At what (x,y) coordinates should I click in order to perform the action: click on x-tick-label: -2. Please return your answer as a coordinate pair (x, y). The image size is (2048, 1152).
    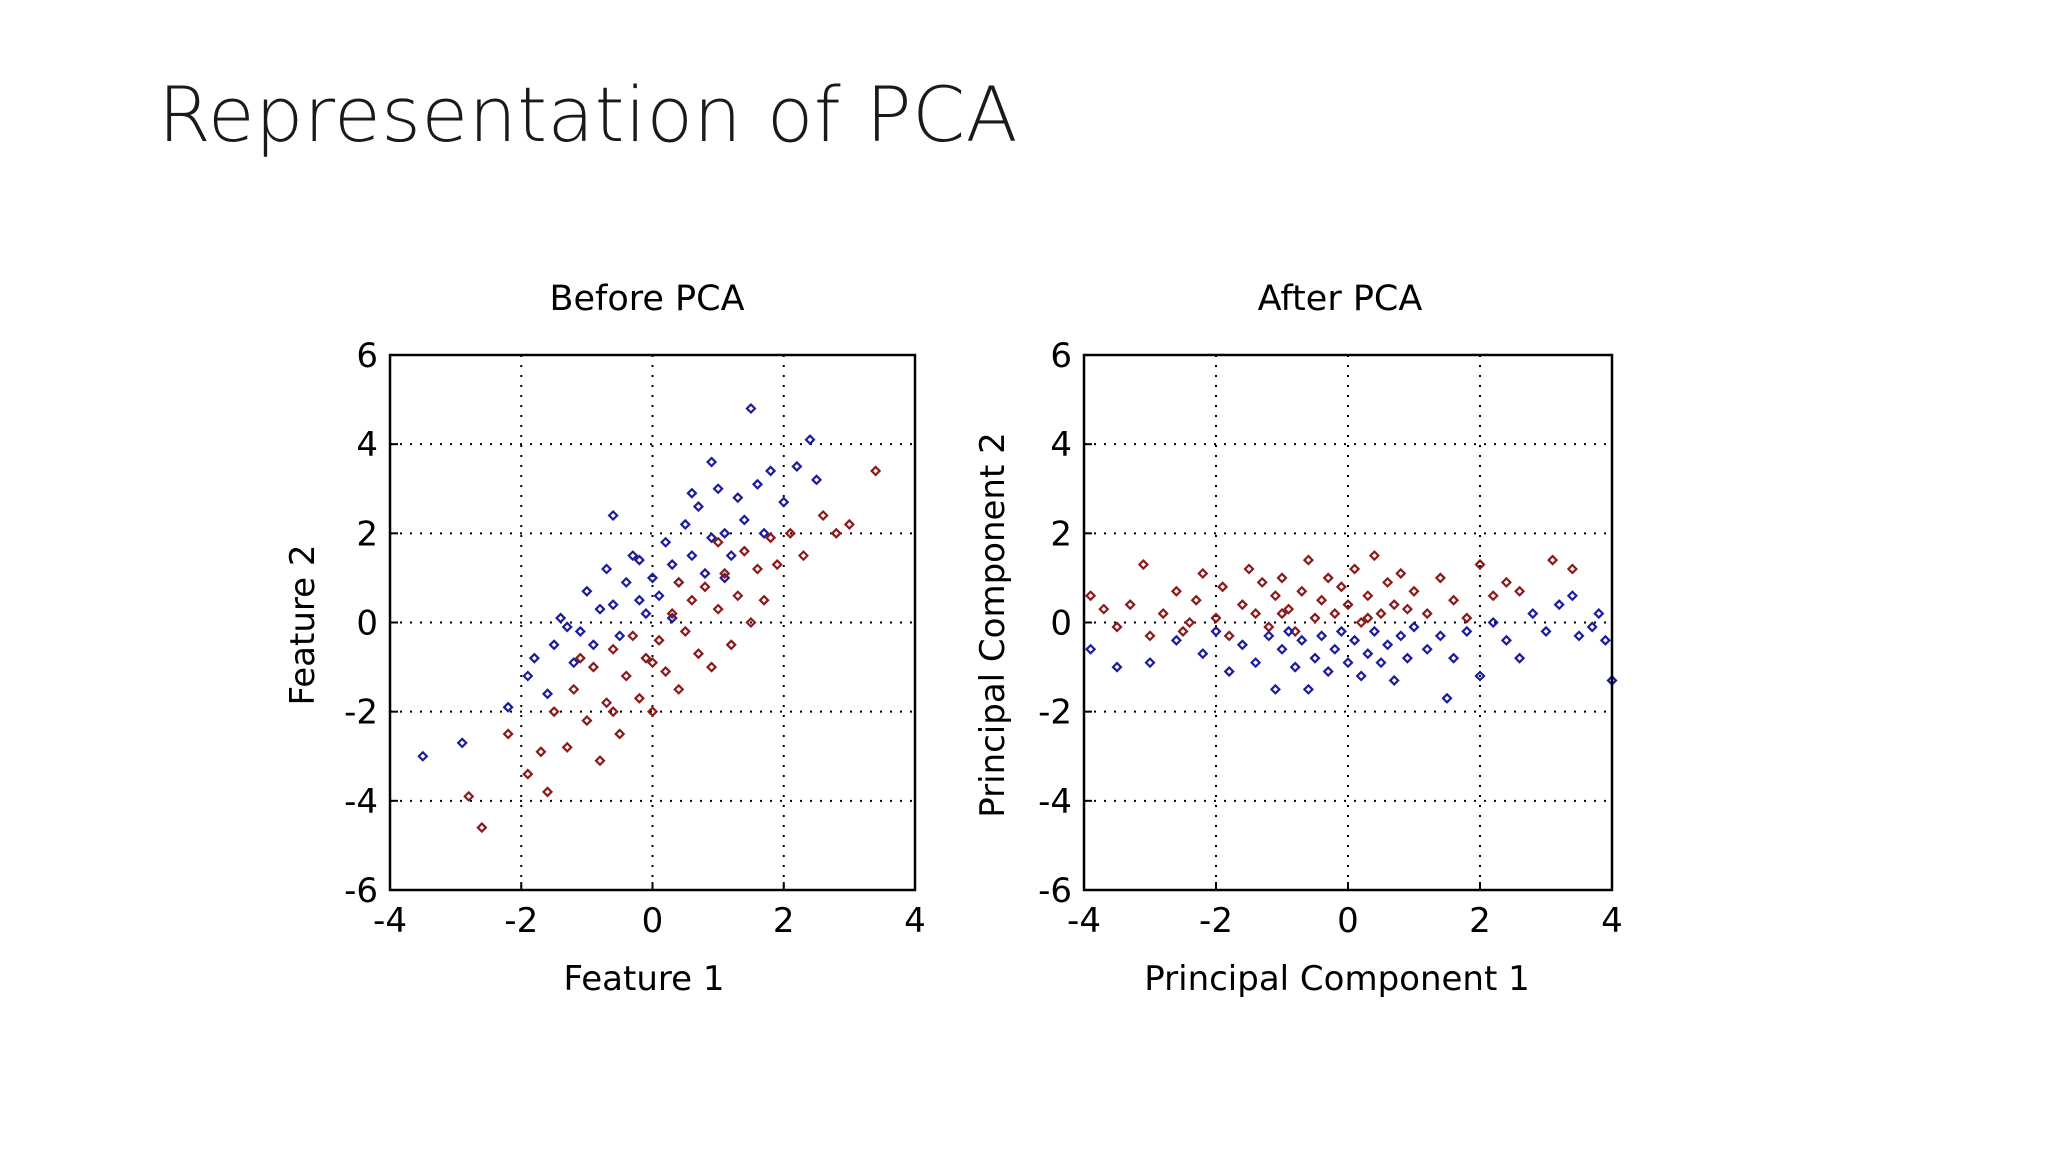
    Looking at the image, I should click on (1216, 921).